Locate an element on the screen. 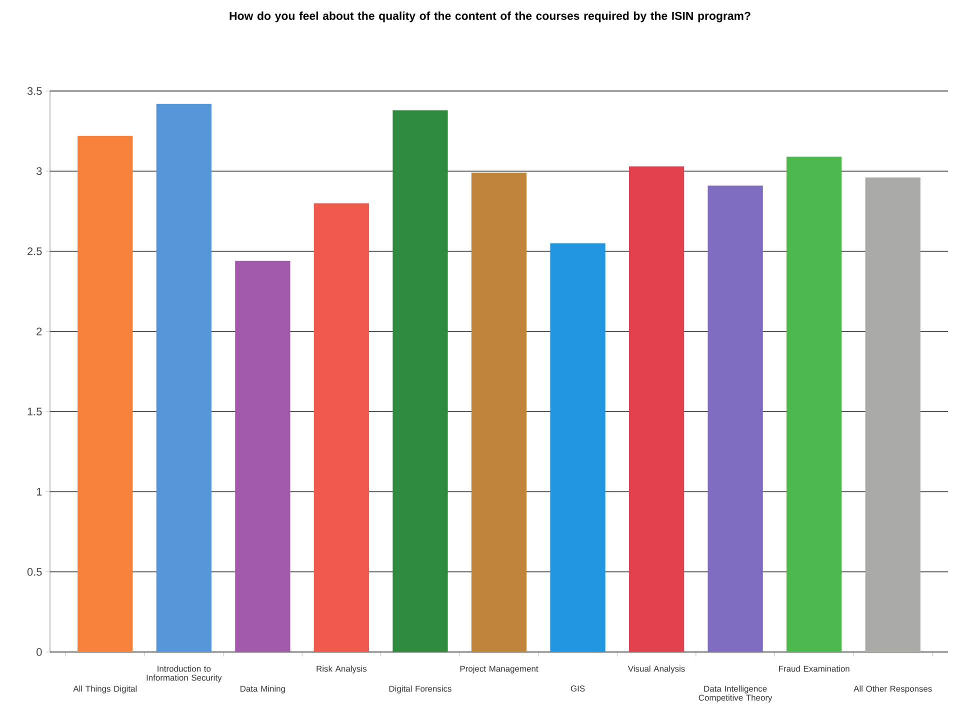 This screenshot has height=726, width=955. chart-title: How do you feel about the quality of the content of the courses required by the ISIN program? is located at coordinates (490, 17).